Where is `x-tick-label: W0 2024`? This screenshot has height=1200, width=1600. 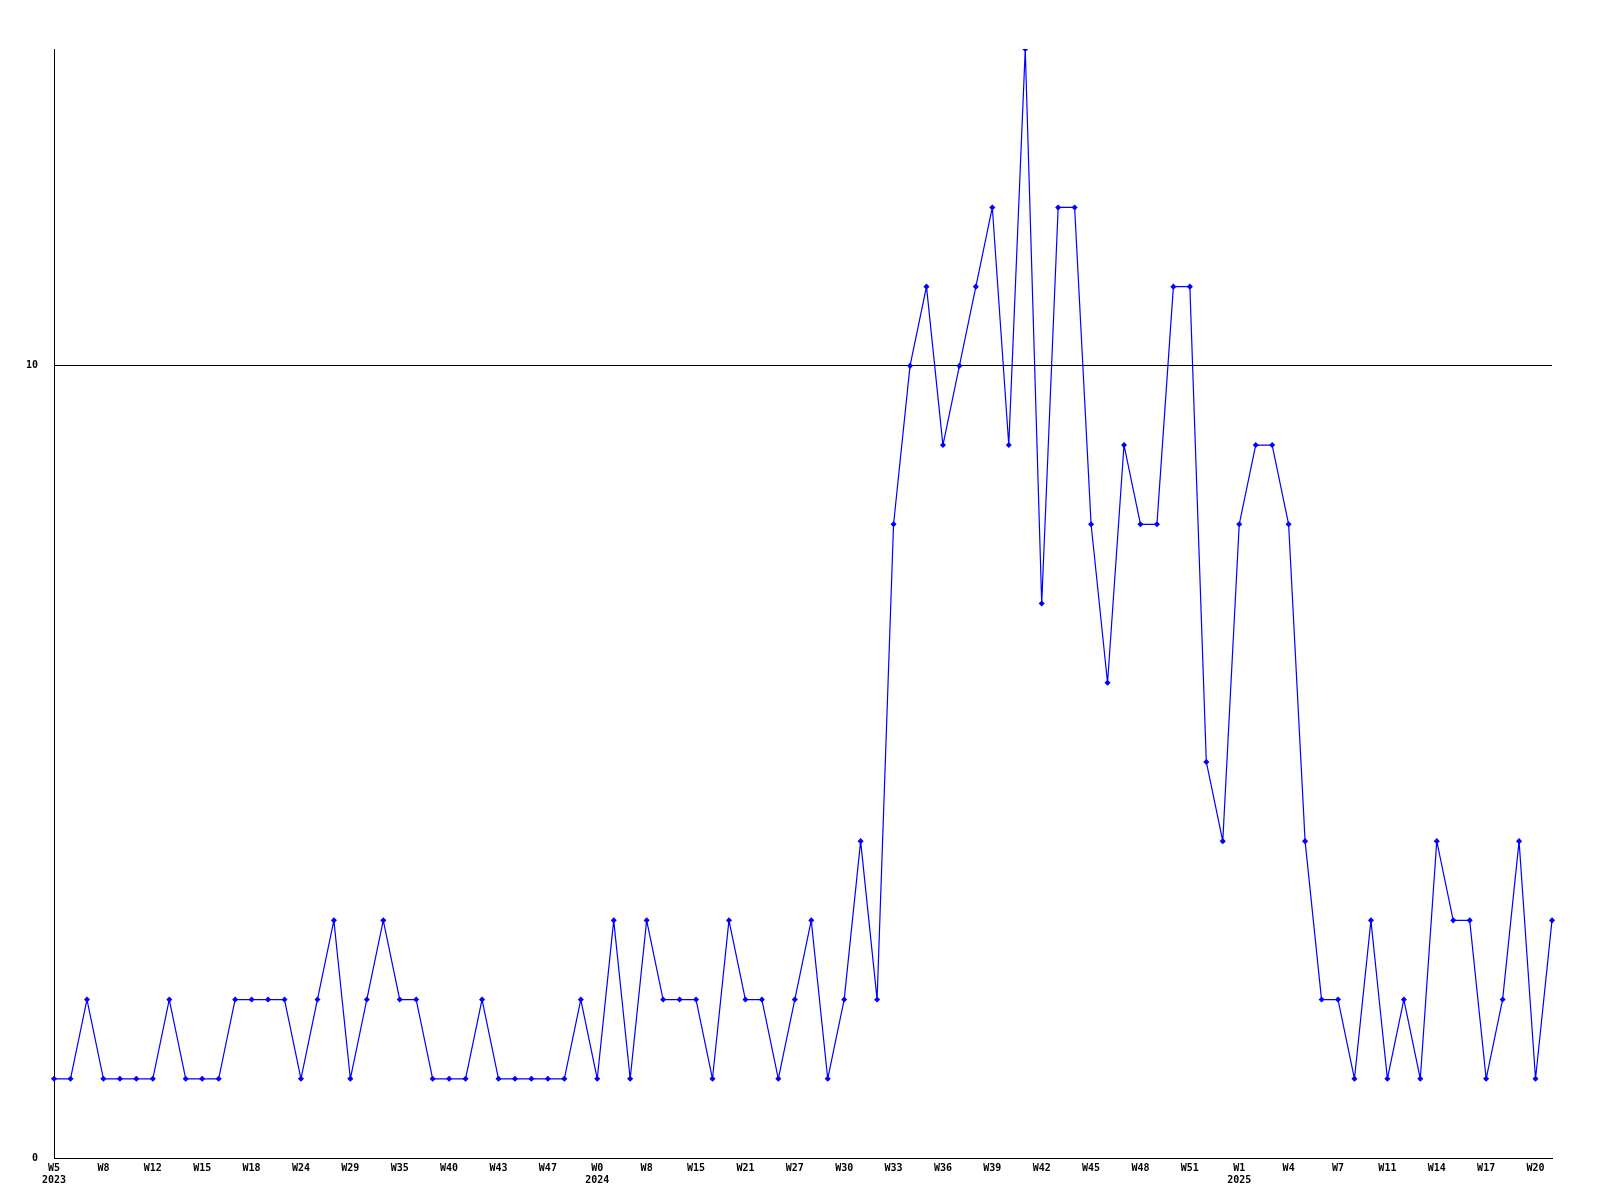
x-tick-label: W0 2024 is located at coordinates (597, 1173).